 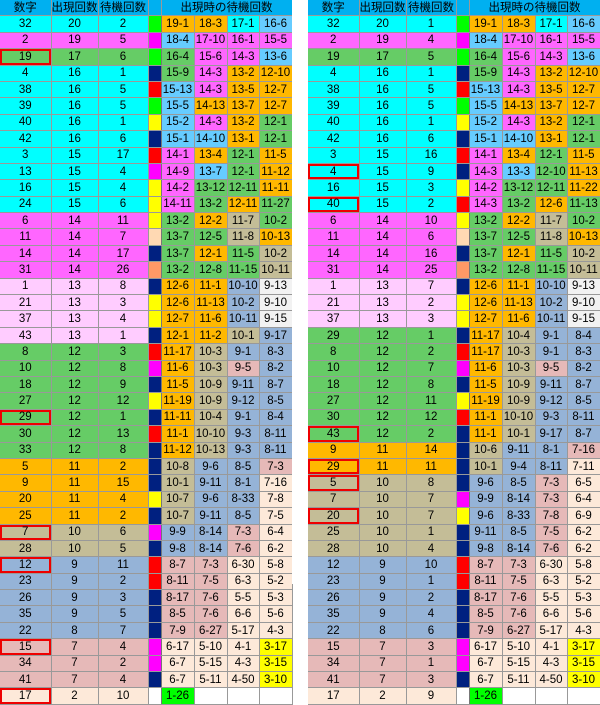 I want to click on history-cell-4: 5-6, so click(x=583, y=614).